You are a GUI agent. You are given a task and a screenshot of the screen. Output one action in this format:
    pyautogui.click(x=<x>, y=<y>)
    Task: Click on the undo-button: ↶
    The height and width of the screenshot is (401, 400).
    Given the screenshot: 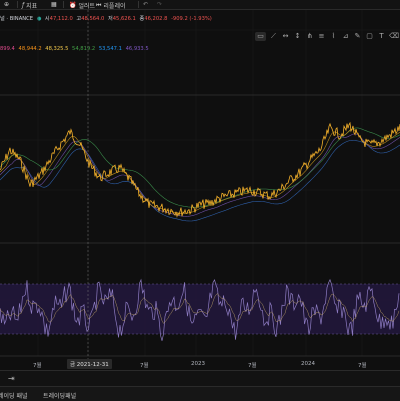 What is the action you would take?
    pyautogui.click(x=145, y=4)
    